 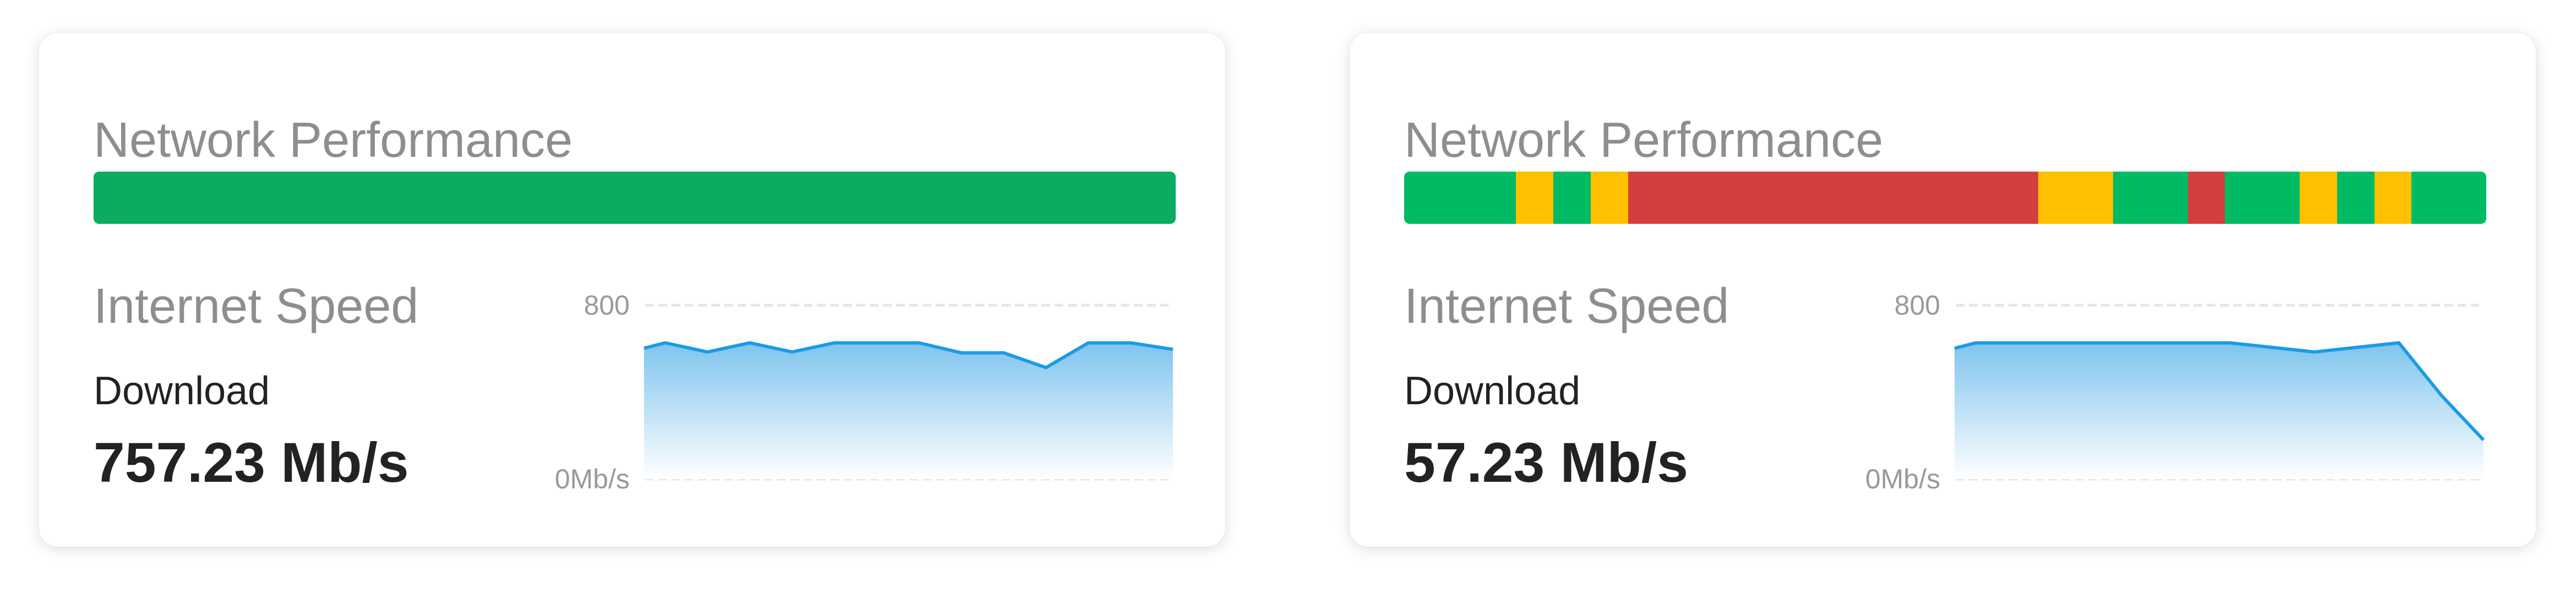 I want to click on download-value: 757.23 Mb/s, so click(x=252, y=462).